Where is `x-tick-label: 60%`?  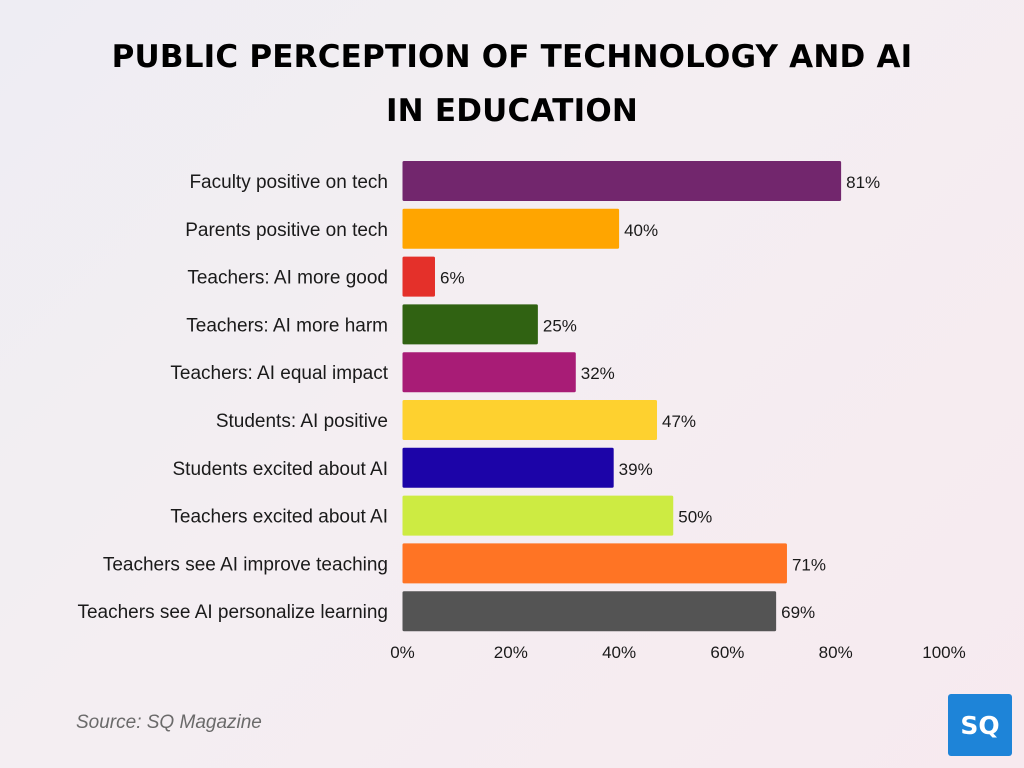
x-tick-label: 60% is located at coordinates (727, 652).